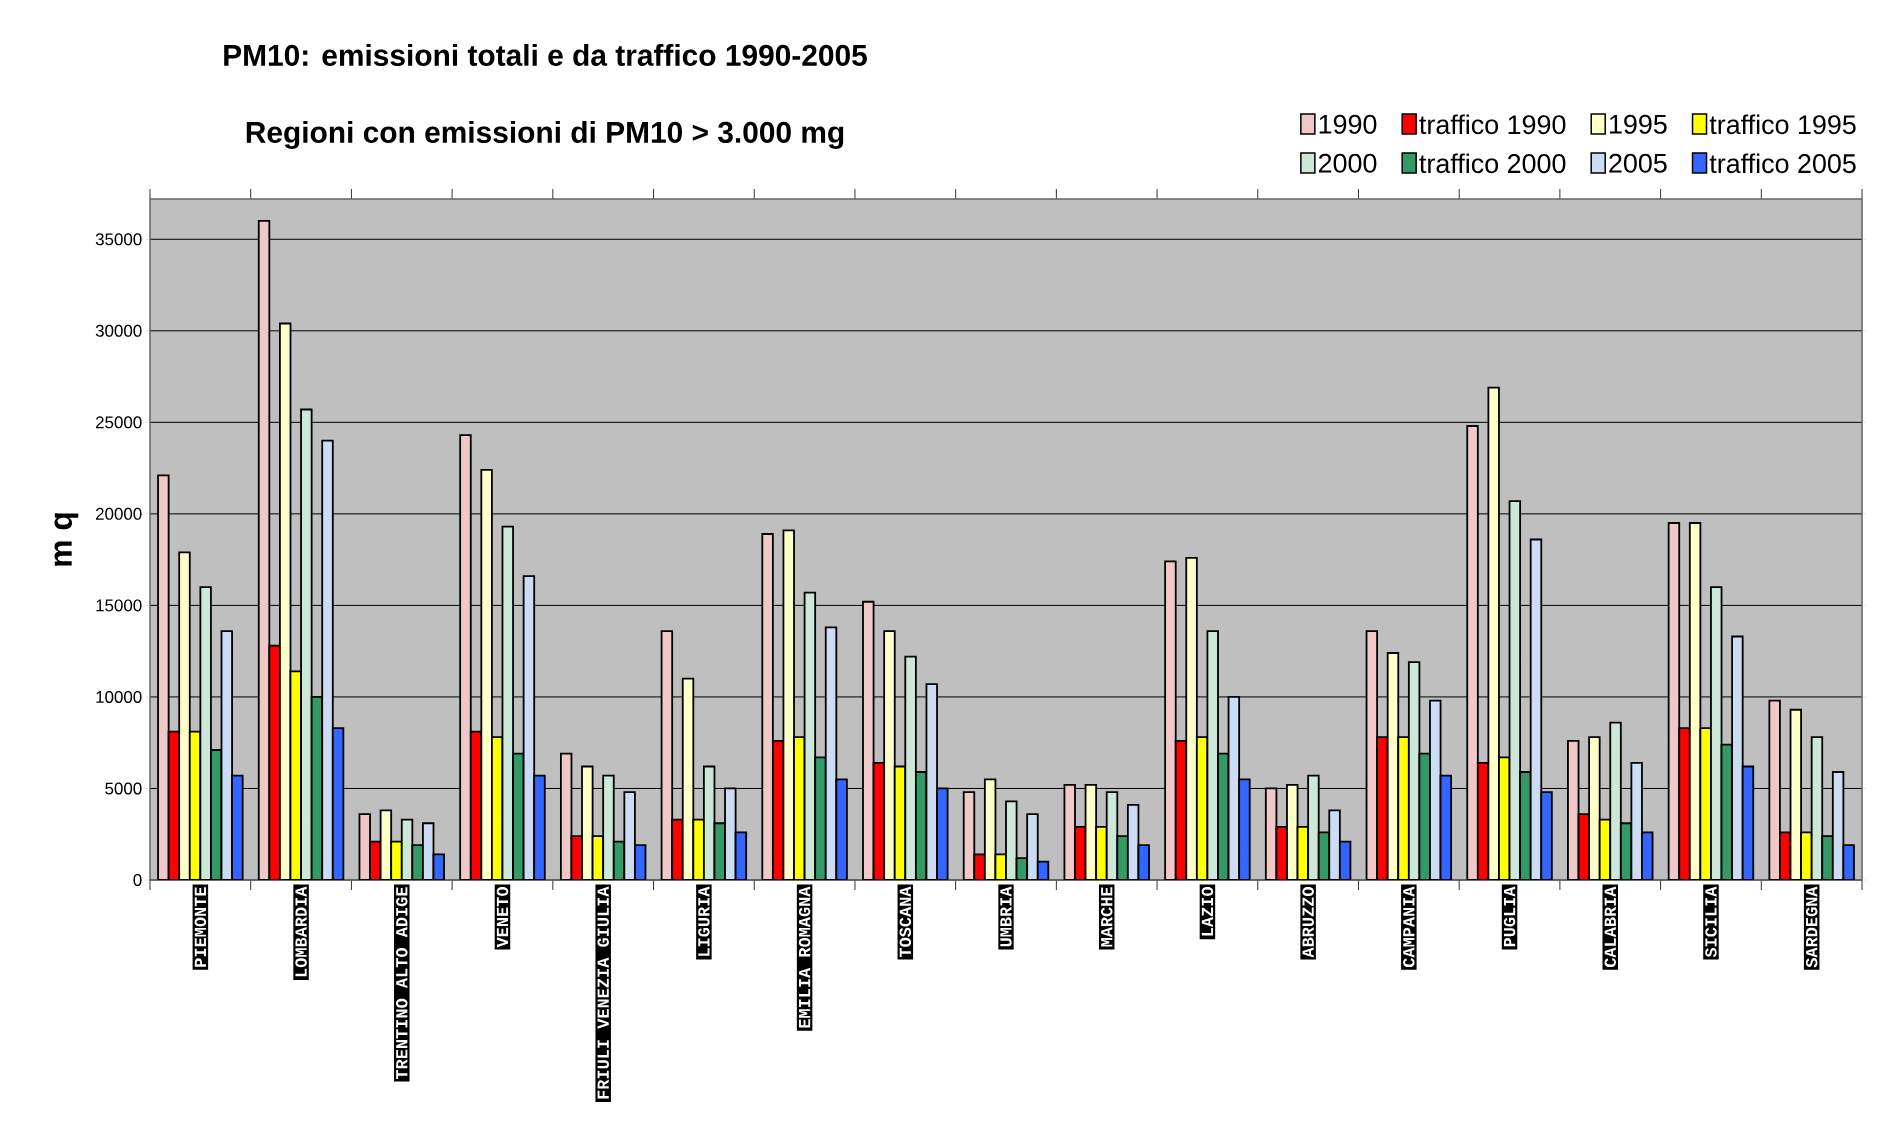 Image resolution: width=1882 pixels, height=1135 pixels. I want to click on x-tick-label: UMBRIA, so click(1006, 916).